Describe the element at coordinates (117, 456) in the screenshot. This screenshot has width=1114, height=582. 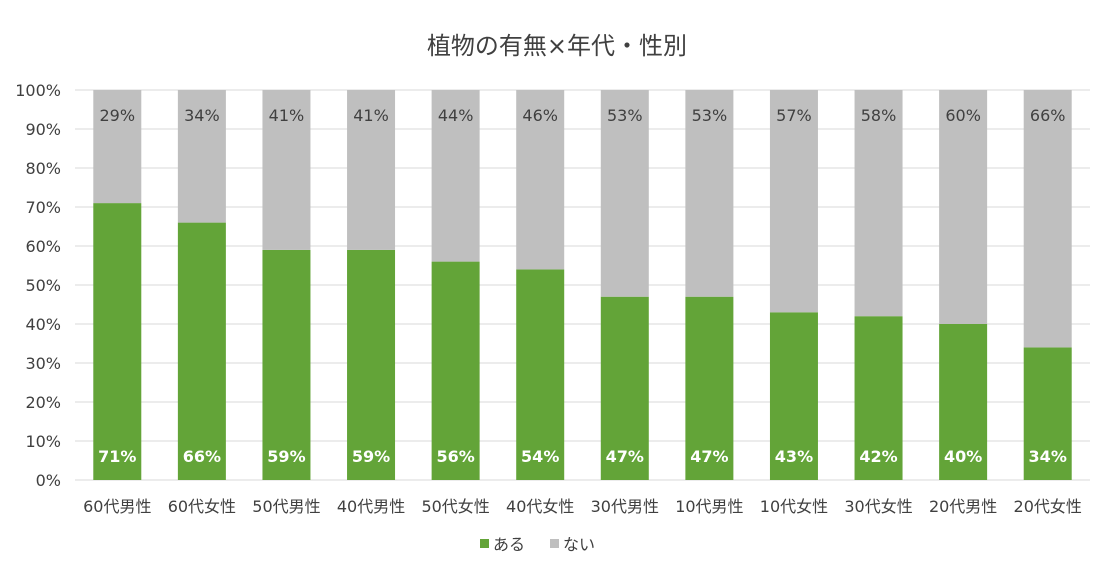
I see `data-label-aru: 71%` at that location.